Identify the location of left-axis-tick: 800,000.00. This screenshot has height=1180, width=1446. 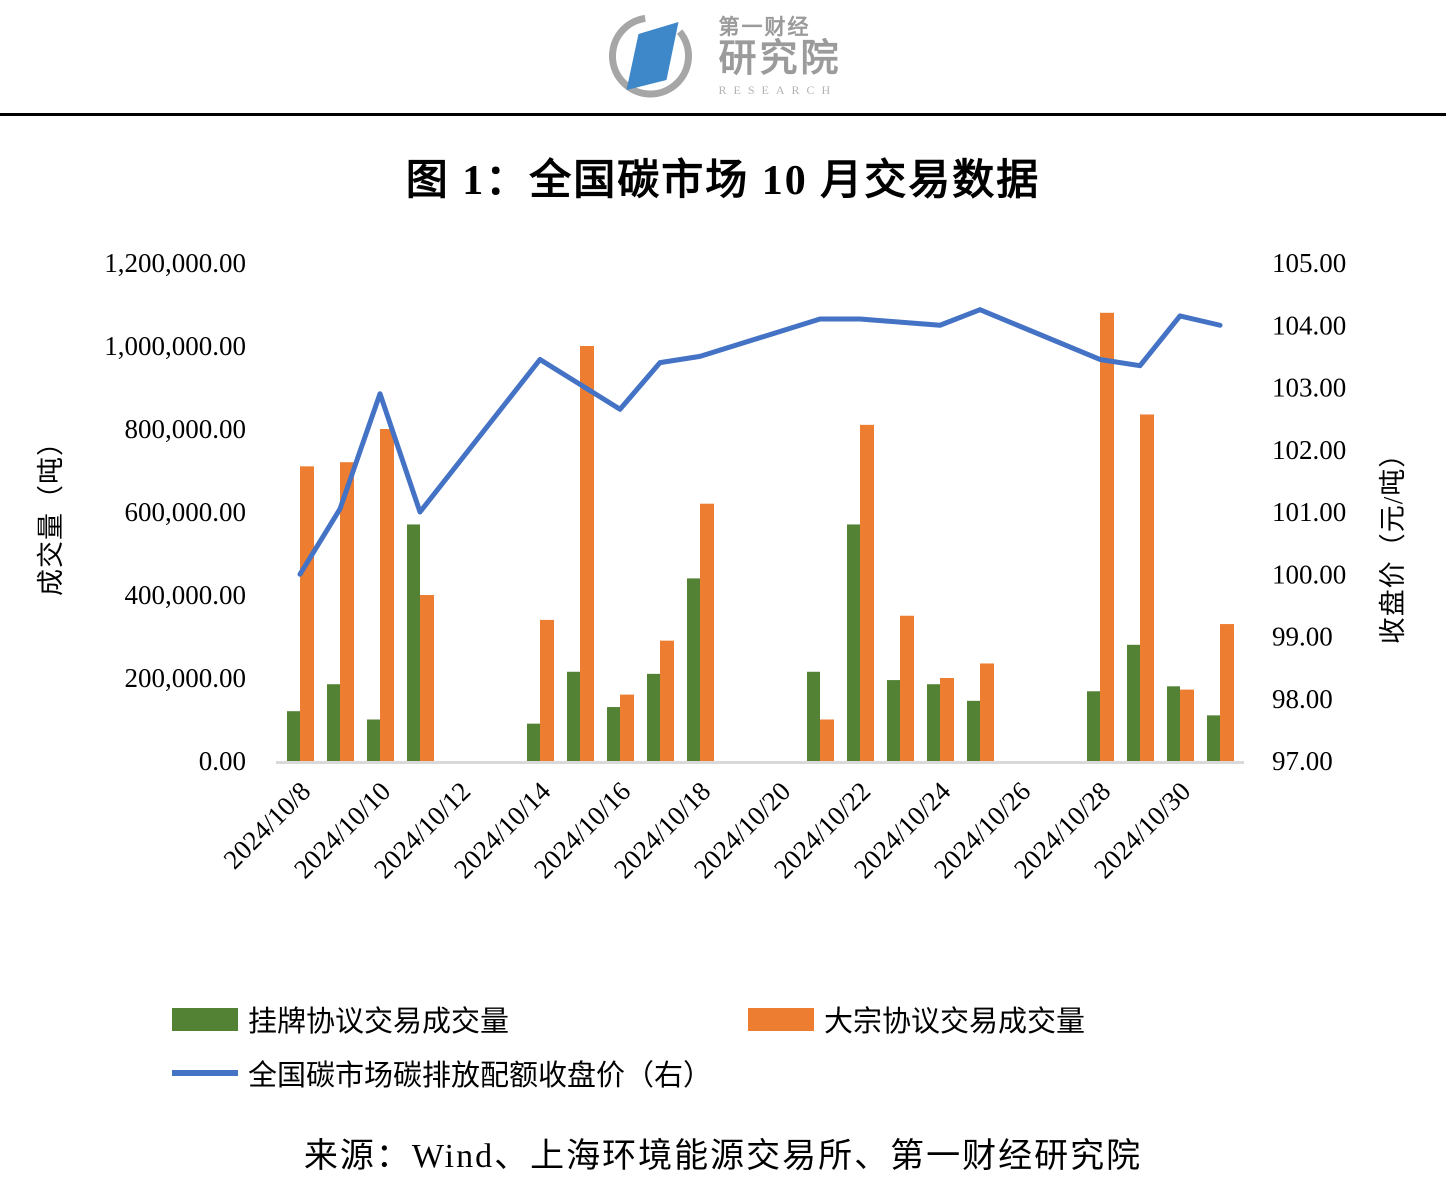
(186, 429).